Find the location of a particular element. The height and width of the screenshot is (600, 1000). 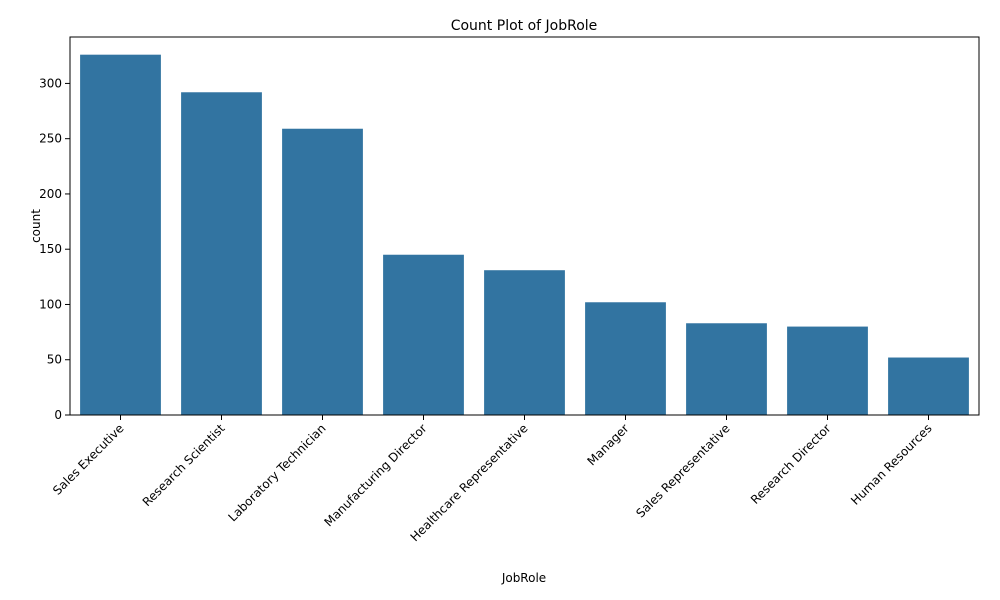

x-tick-label: Human Resources is located at coordinates (891, 464).